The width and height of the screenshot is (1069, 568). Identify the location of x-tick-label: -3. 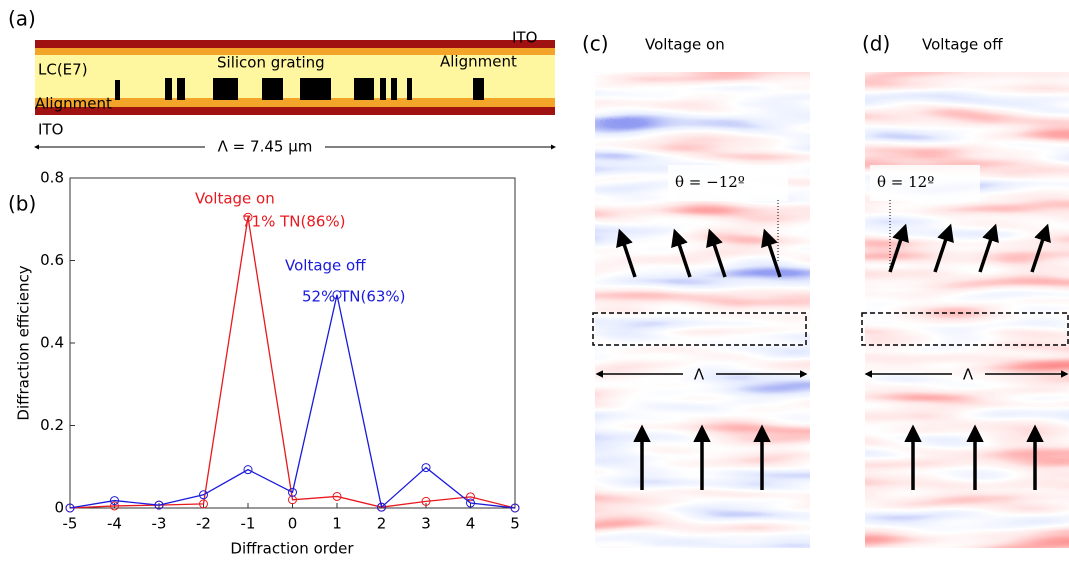
(159, 524).